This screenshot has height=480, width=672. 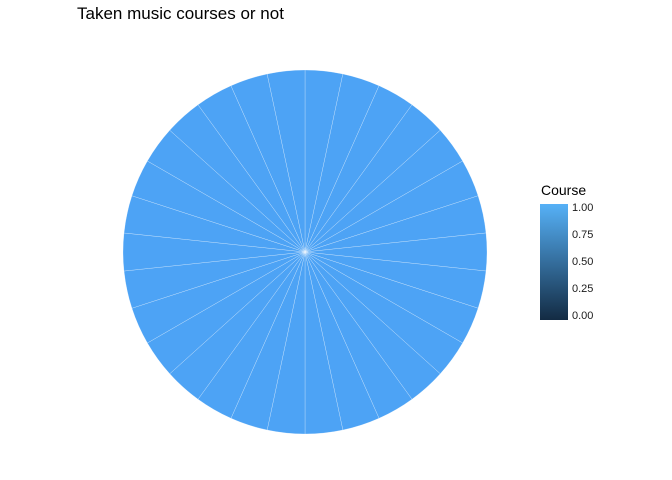 What do you see at coordinates (583, 235) in the screenshot?
I see `legend-tick-label: 0.75` at bounding box center [583, 235].